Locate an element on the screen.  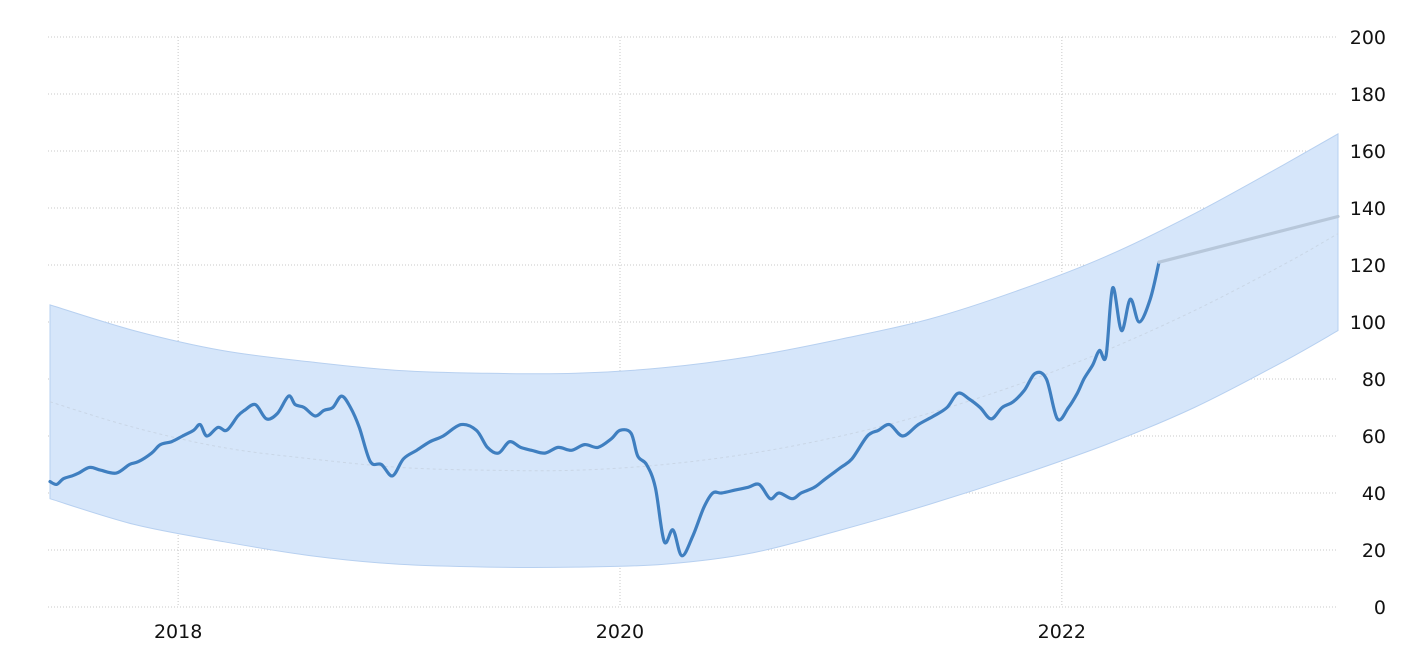
y-tick-label: 80 is located at coordinates (1374, 380).